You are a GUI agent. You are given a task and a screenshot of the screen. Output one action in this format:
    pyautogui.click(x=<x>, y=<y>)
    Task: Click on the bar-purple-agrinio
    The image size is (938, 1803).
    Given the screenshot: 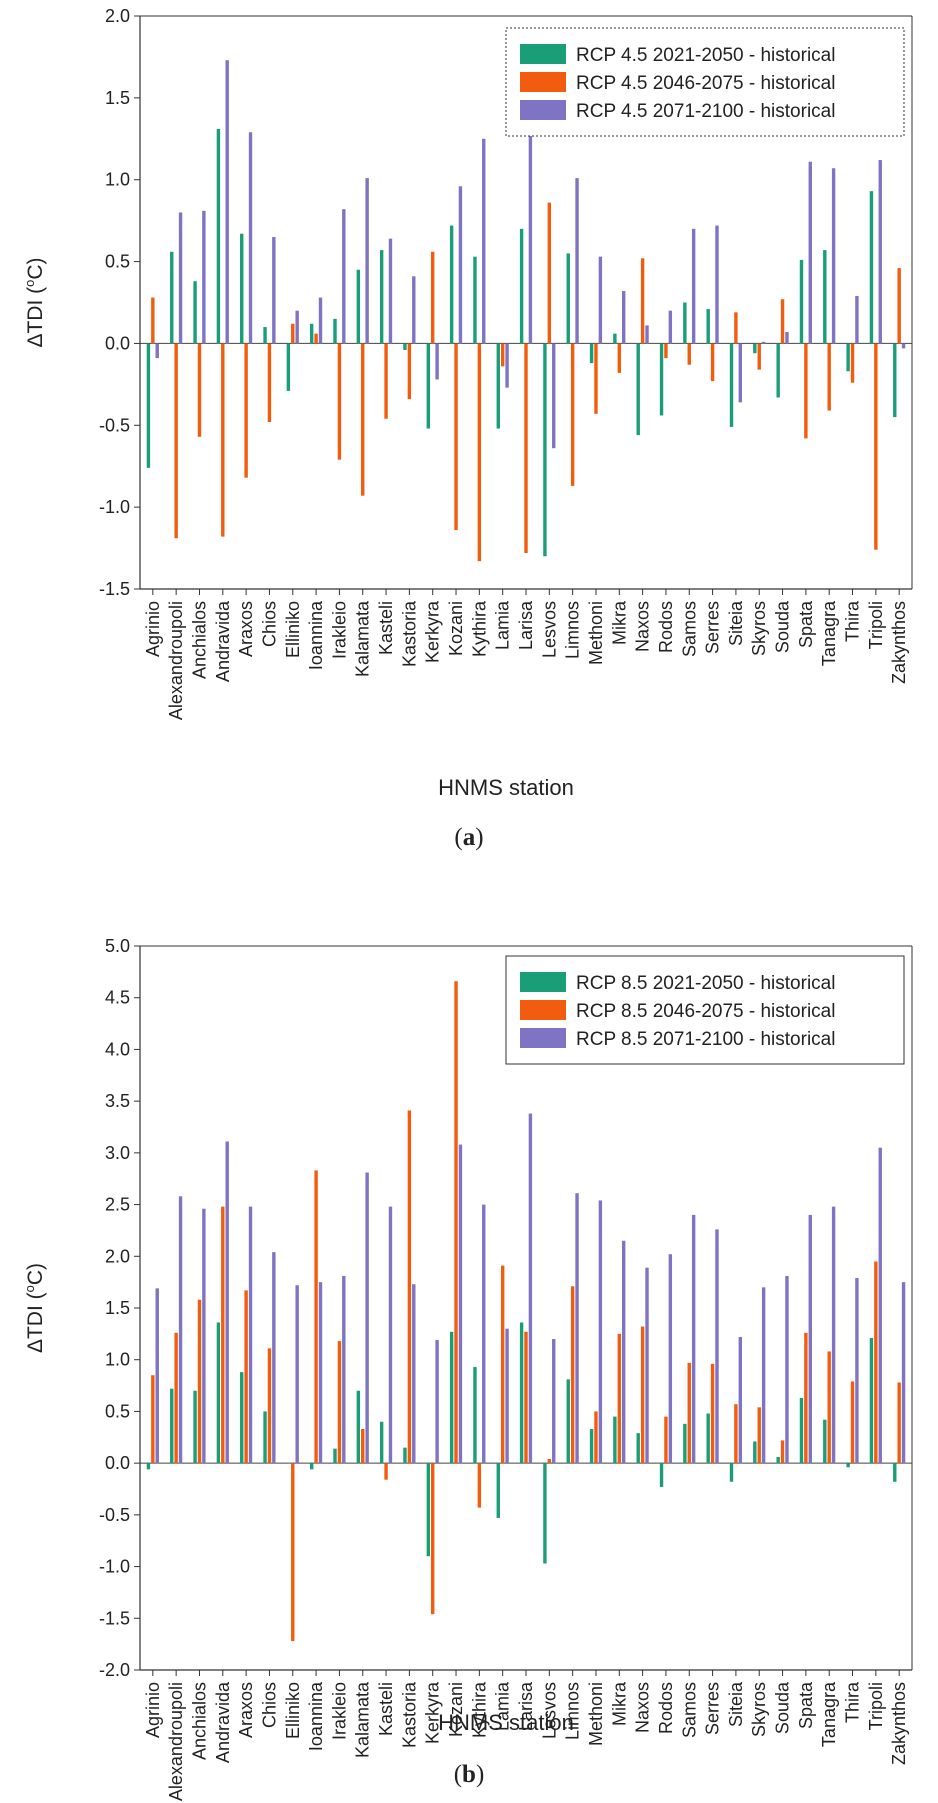 What is the action you would take?
    pyautogui.click(x=157, y=1376)
    